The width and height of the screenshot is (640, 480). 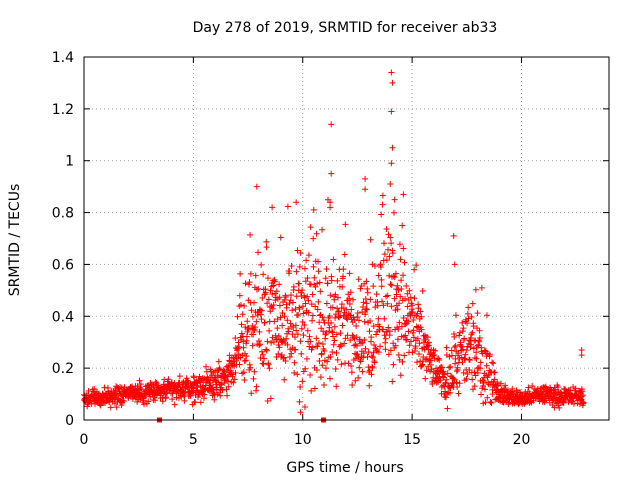 What do you see at coordinates (15, 240) in the screenshot?
I see `y-axis-label: SRMTID / TECUs` at bounding box center [15, 240].